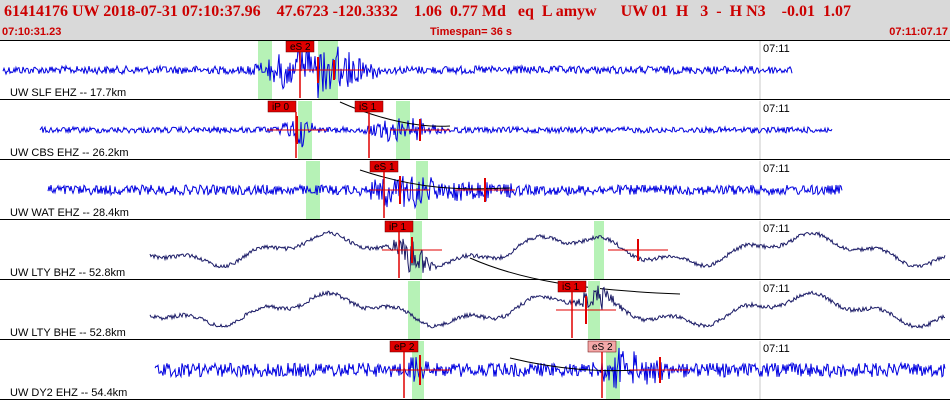  Describe the element at coordinates (918, 32) in the screenshot. I see `end-time: 07:11:07.17` at that location.